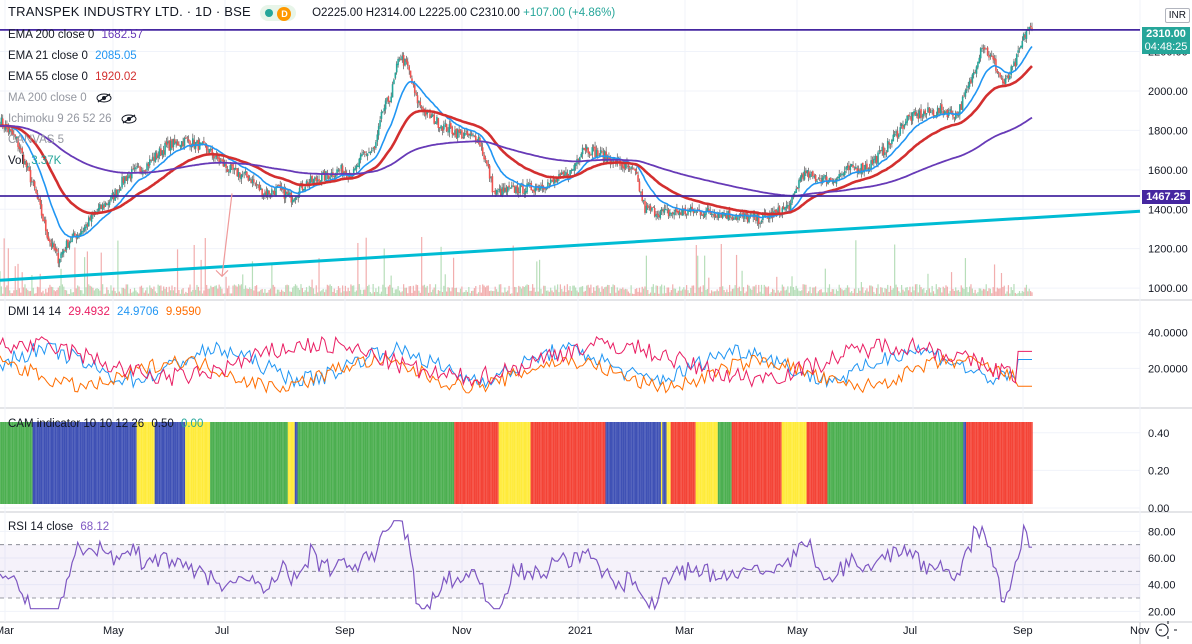 Image resolution: width=1192 pixels, height=644 pixels. What do you see at coordinates (72, 77) in the screenshot?
I see `legend-ema55: EMA 55 close 0 1920.02` at bounding box center [72, 77].